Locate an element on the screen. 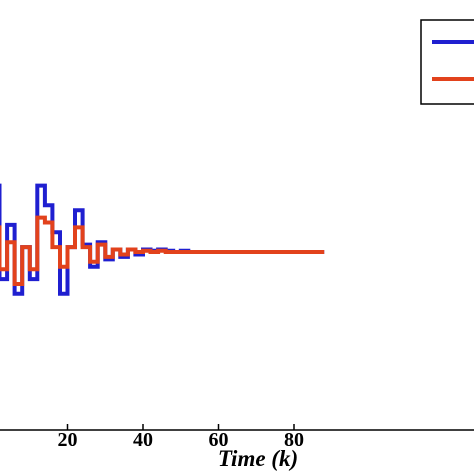 The width and height of the screenshot is (474, 474). legend-box is located at coordinates (447, 62).